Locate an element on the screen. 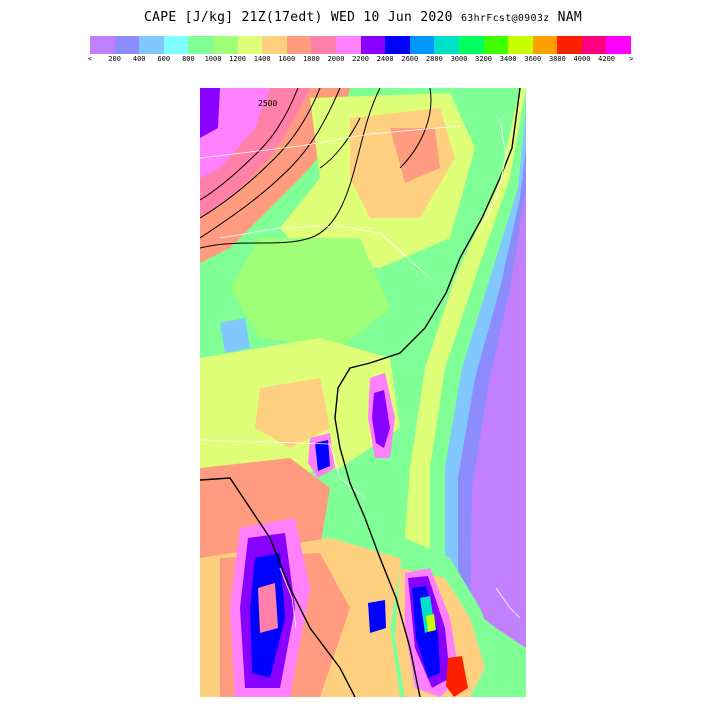 The image size is (726, 726). ocean-region is located at coordinates (498, 418).